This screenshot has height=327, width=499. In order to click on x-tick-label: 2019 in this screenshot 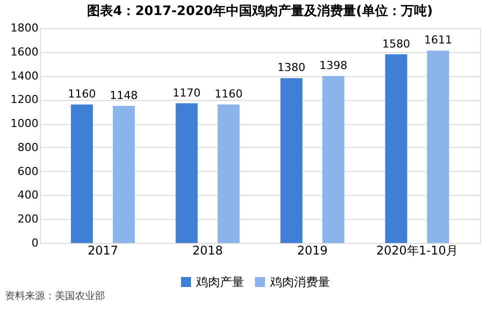, I will do `click(312, 251)`.